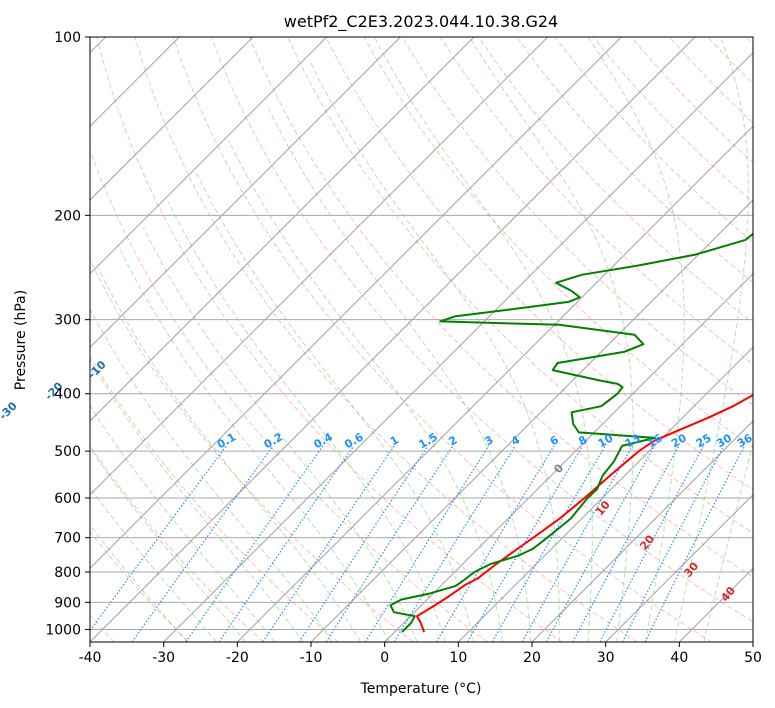 This screenshot has height=708, width=775. Describe the element at coordinates (554, 440) in the screenshot. I see `mixing-ratio-label: 6` at that location.